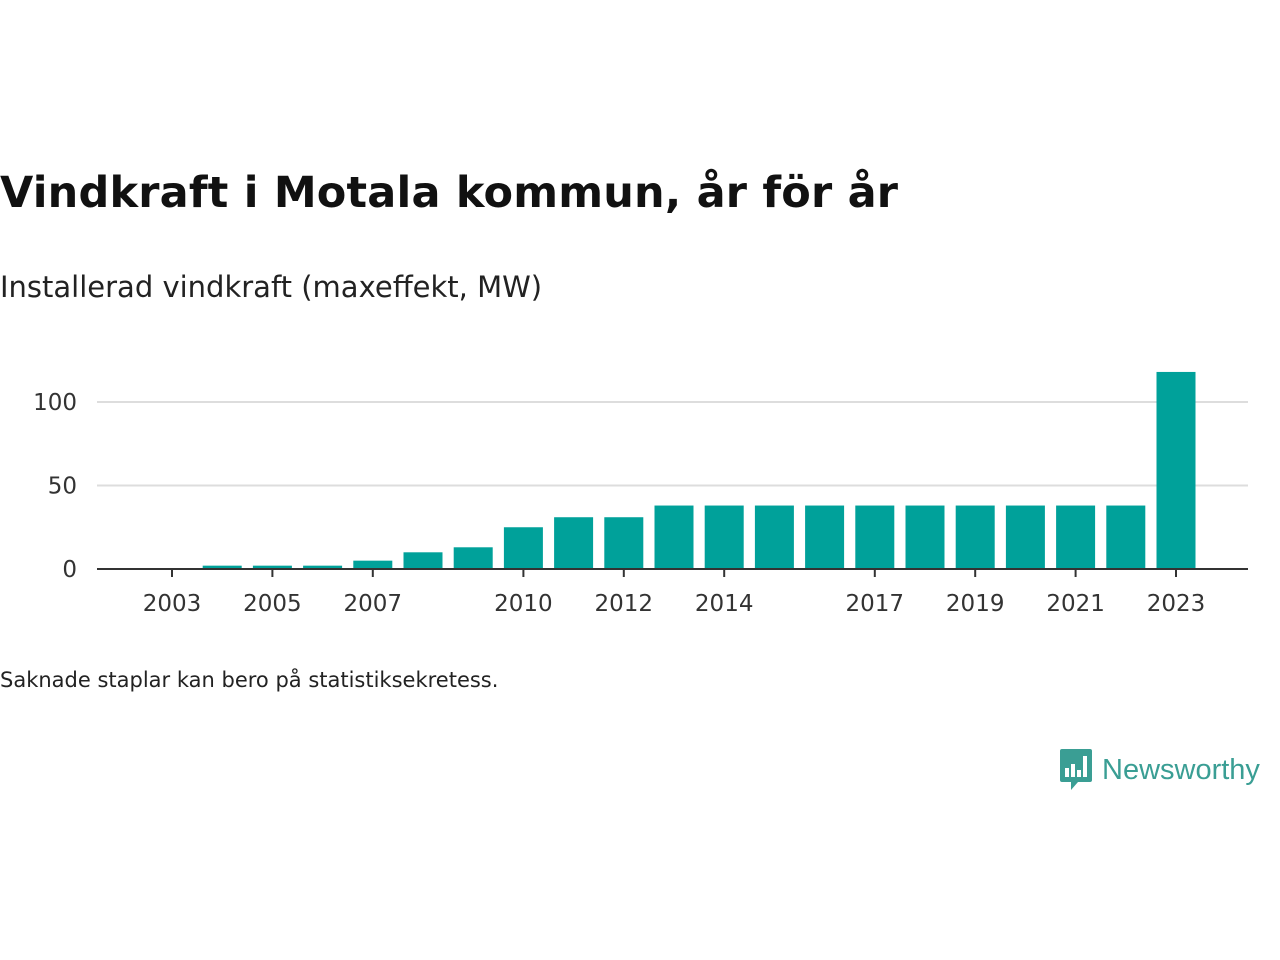 The height and width of the screenshot is (960, 1280). What do you see at coordinates (449, 193) in the screenshot?
I see `chart-title: Vindkraft i Motala kommun, år för år` at bounding box center [449, 193].